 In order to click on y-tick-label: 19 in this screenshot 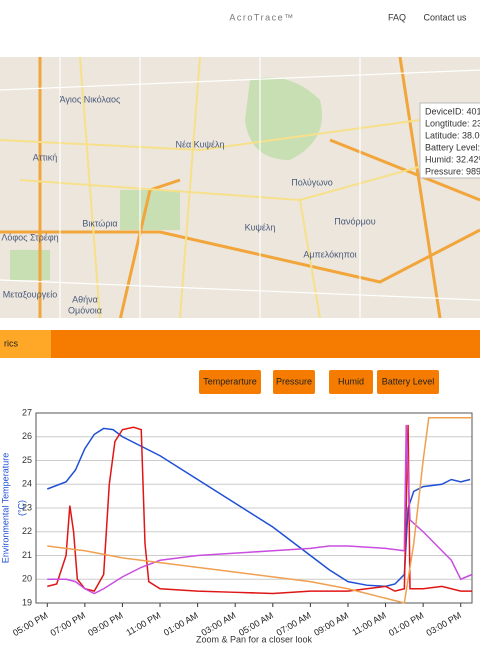, I will do `click(27, 602)`.